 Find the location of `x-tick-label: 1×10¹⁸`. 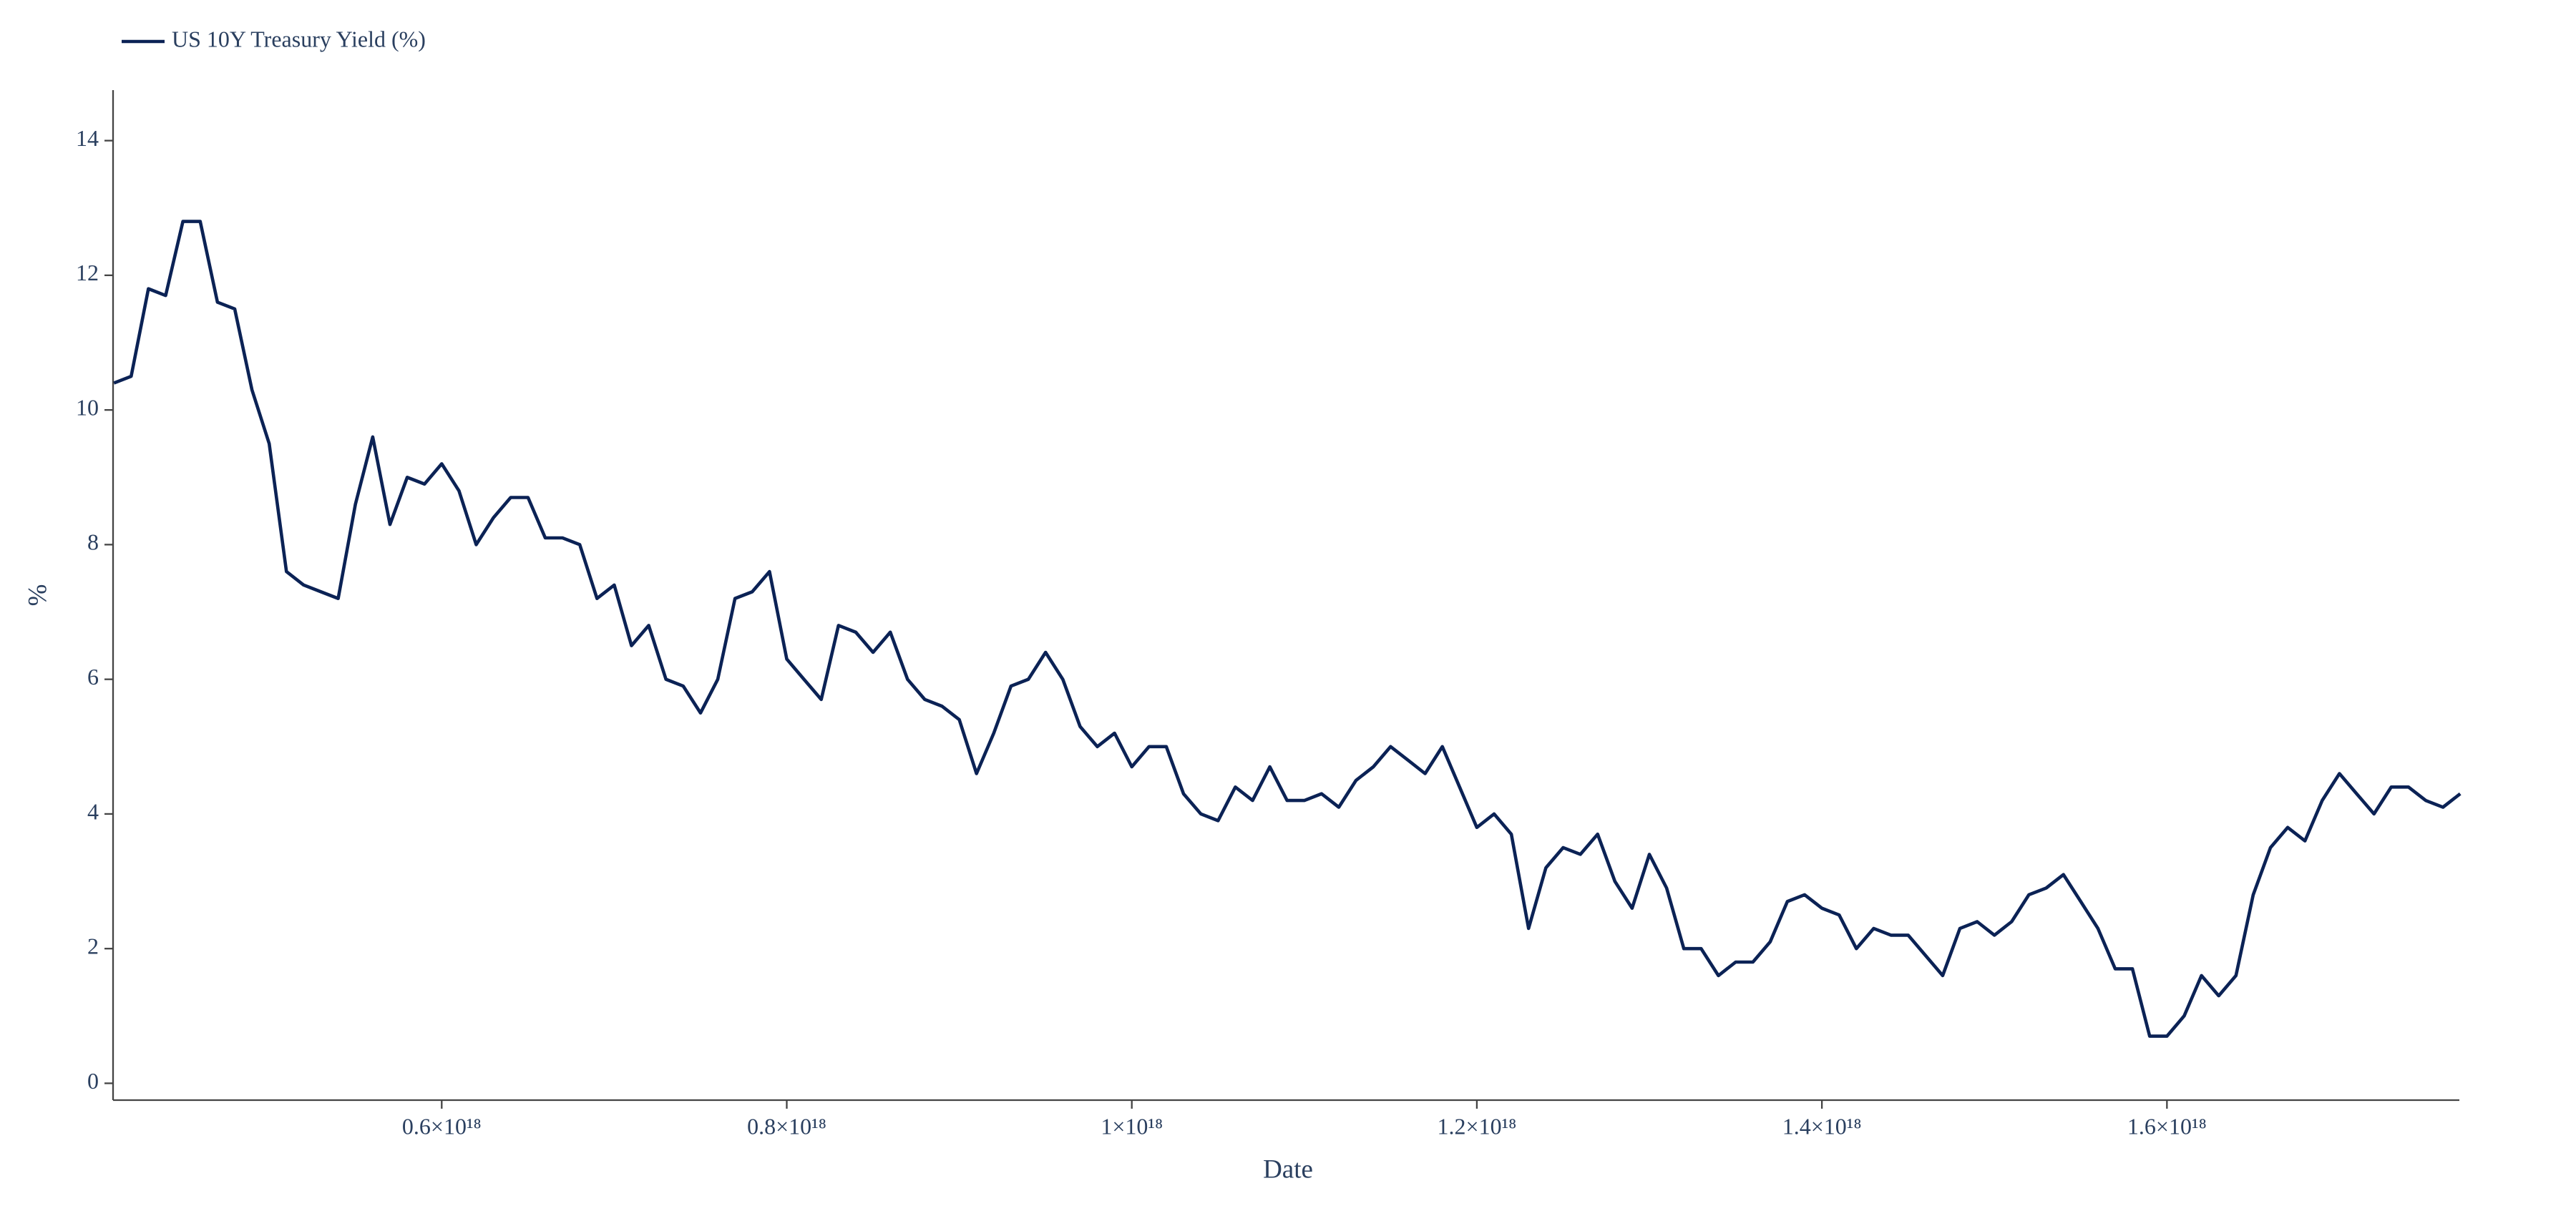

x-tick-label: 1×10¹⁸ is located at coordinates (1132, 1126).